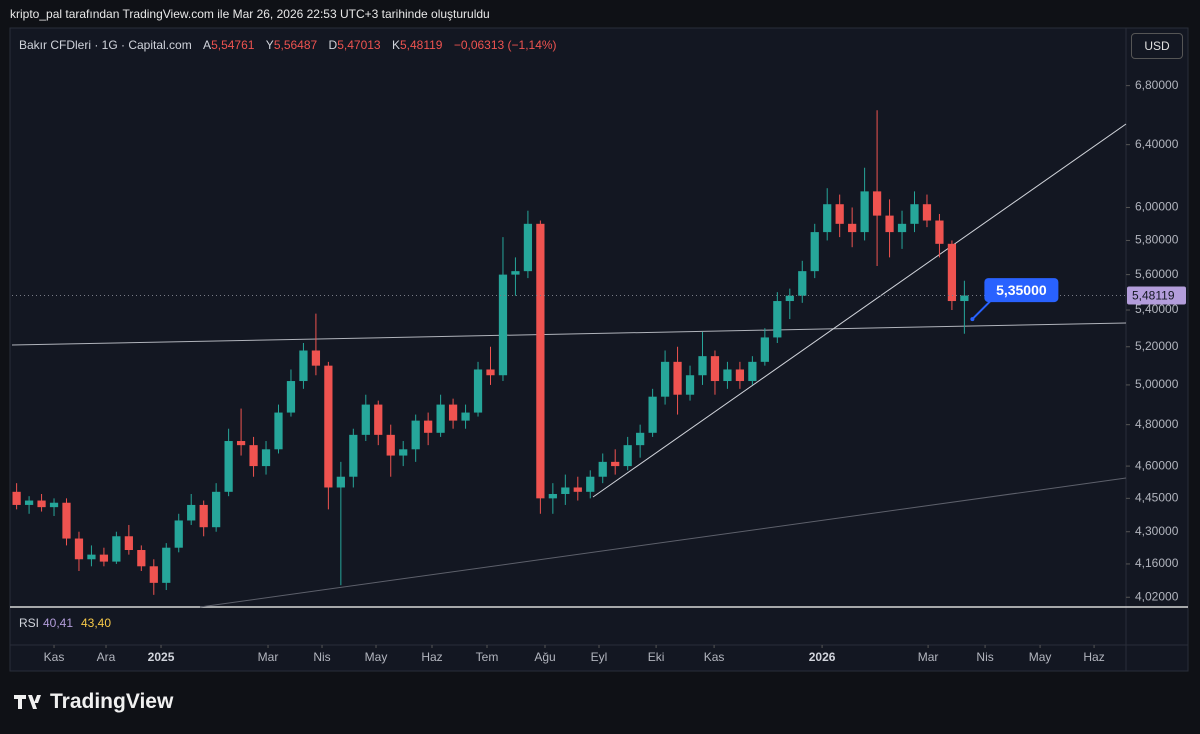 This screenshot has width=1200, height=734. What do you see at coordinates (359, 45) in the screenshot?
I see `ohlc-value: 5,47013` at bounding box center [359, 45].